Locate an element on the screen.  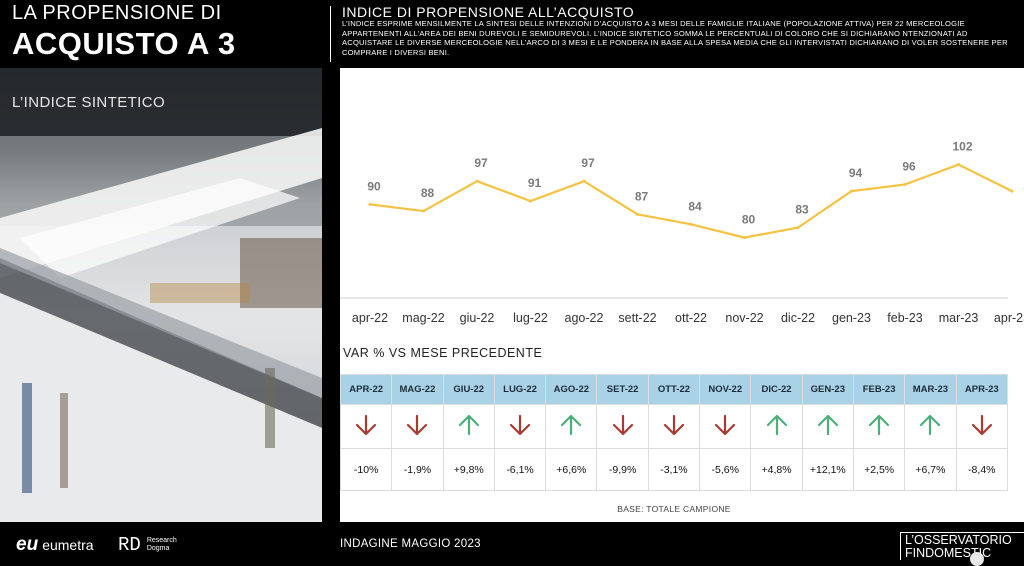
research-dogma-logo: RD Research Dogma is located at coordinates (147, 545).